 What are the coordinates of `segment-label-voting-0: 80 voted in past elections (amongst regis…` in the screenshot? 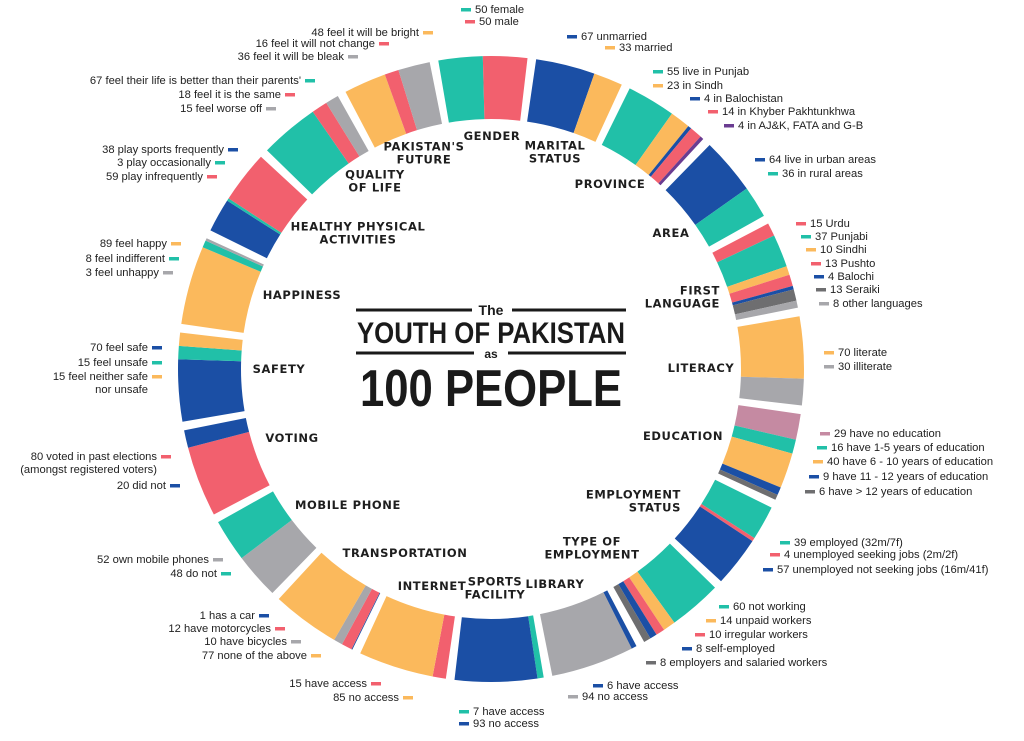 It's located at (88, 463).